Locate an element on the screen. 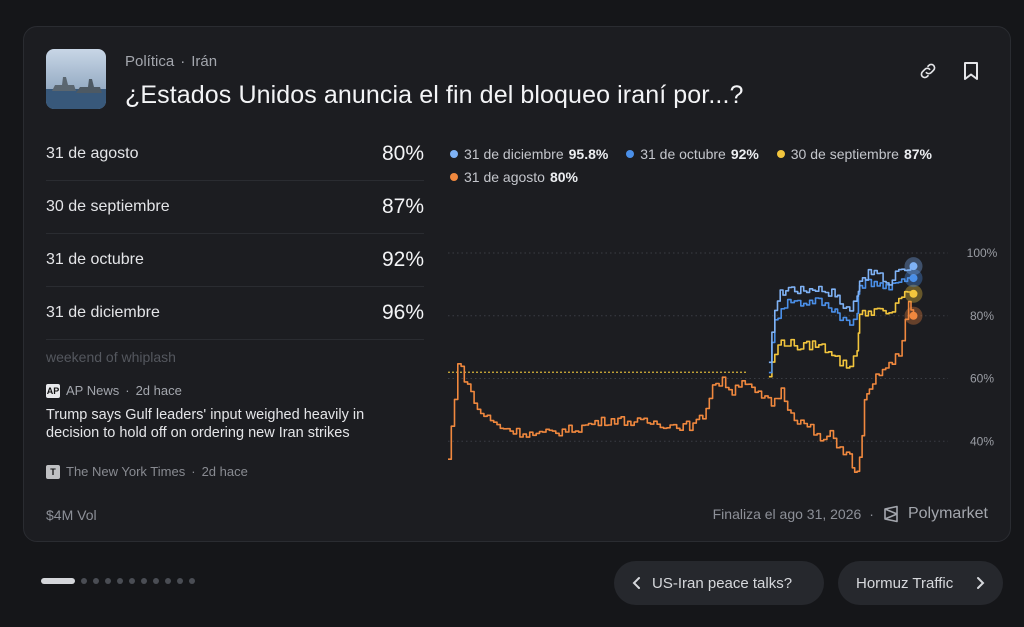 This screenshot has width=1024, height=627. outcome-row: 31 de octubre 92% is located at coordinates (235, 260).